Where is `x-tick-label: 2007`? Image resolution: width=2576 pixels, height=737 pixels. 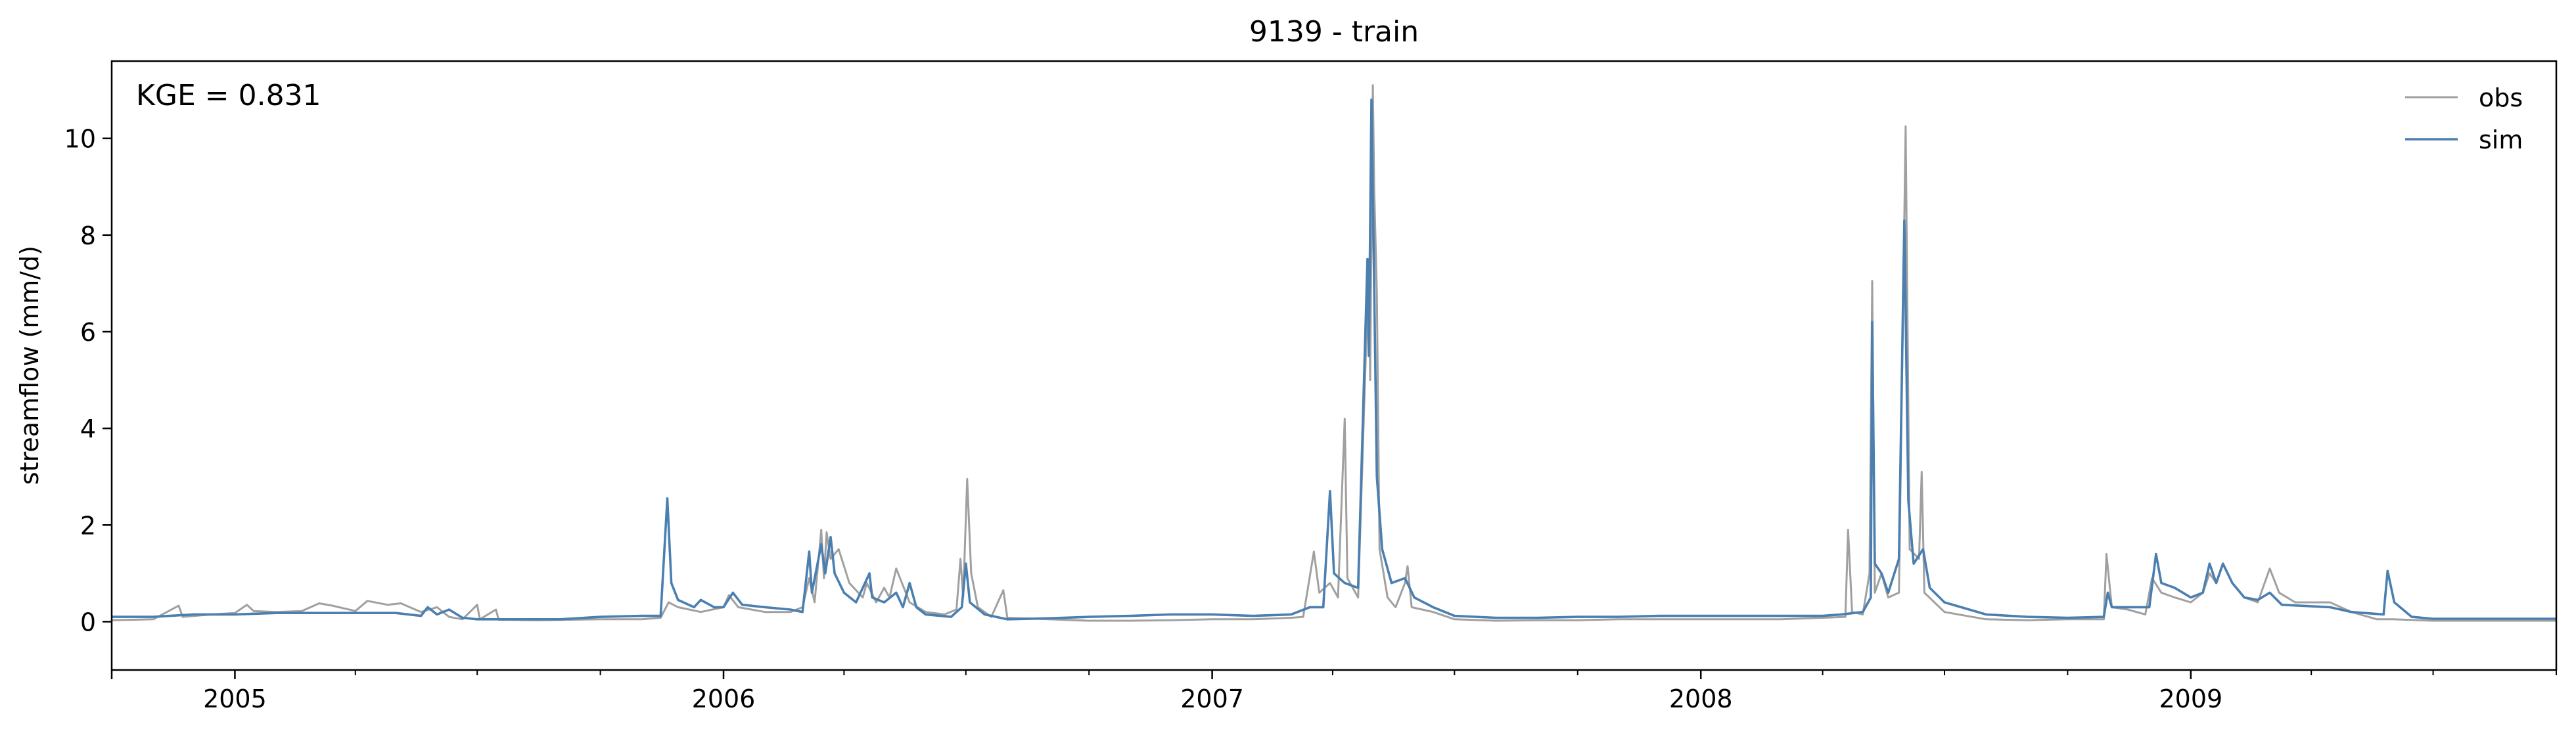 x-tick-label: 2007 is located at coordinates (1212, 698).